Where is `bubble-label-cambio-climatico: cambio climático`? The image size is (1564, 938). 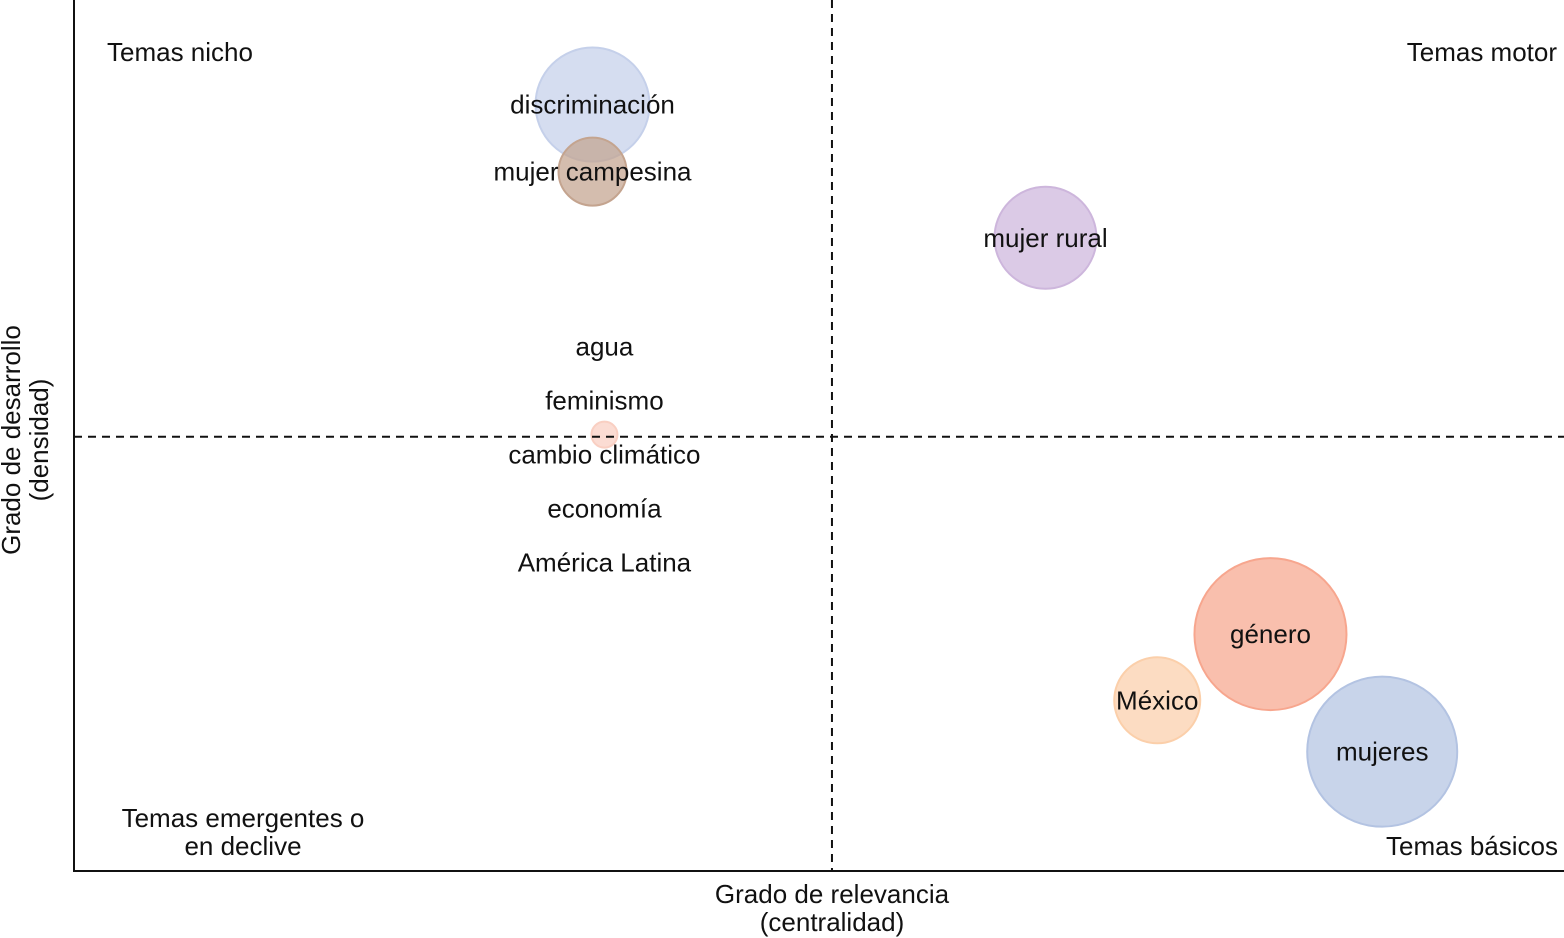
bubble-label-cambio-climatico: cambio climático is located at coordinates (604, 455).